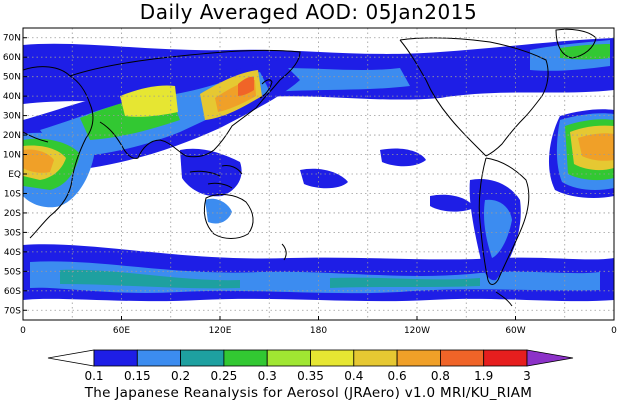 This screenshot has width=617, height=408. Describe the element at coordinates (417, 331) in the screenshot. I see `lon-tick-label: 120W` at that location.